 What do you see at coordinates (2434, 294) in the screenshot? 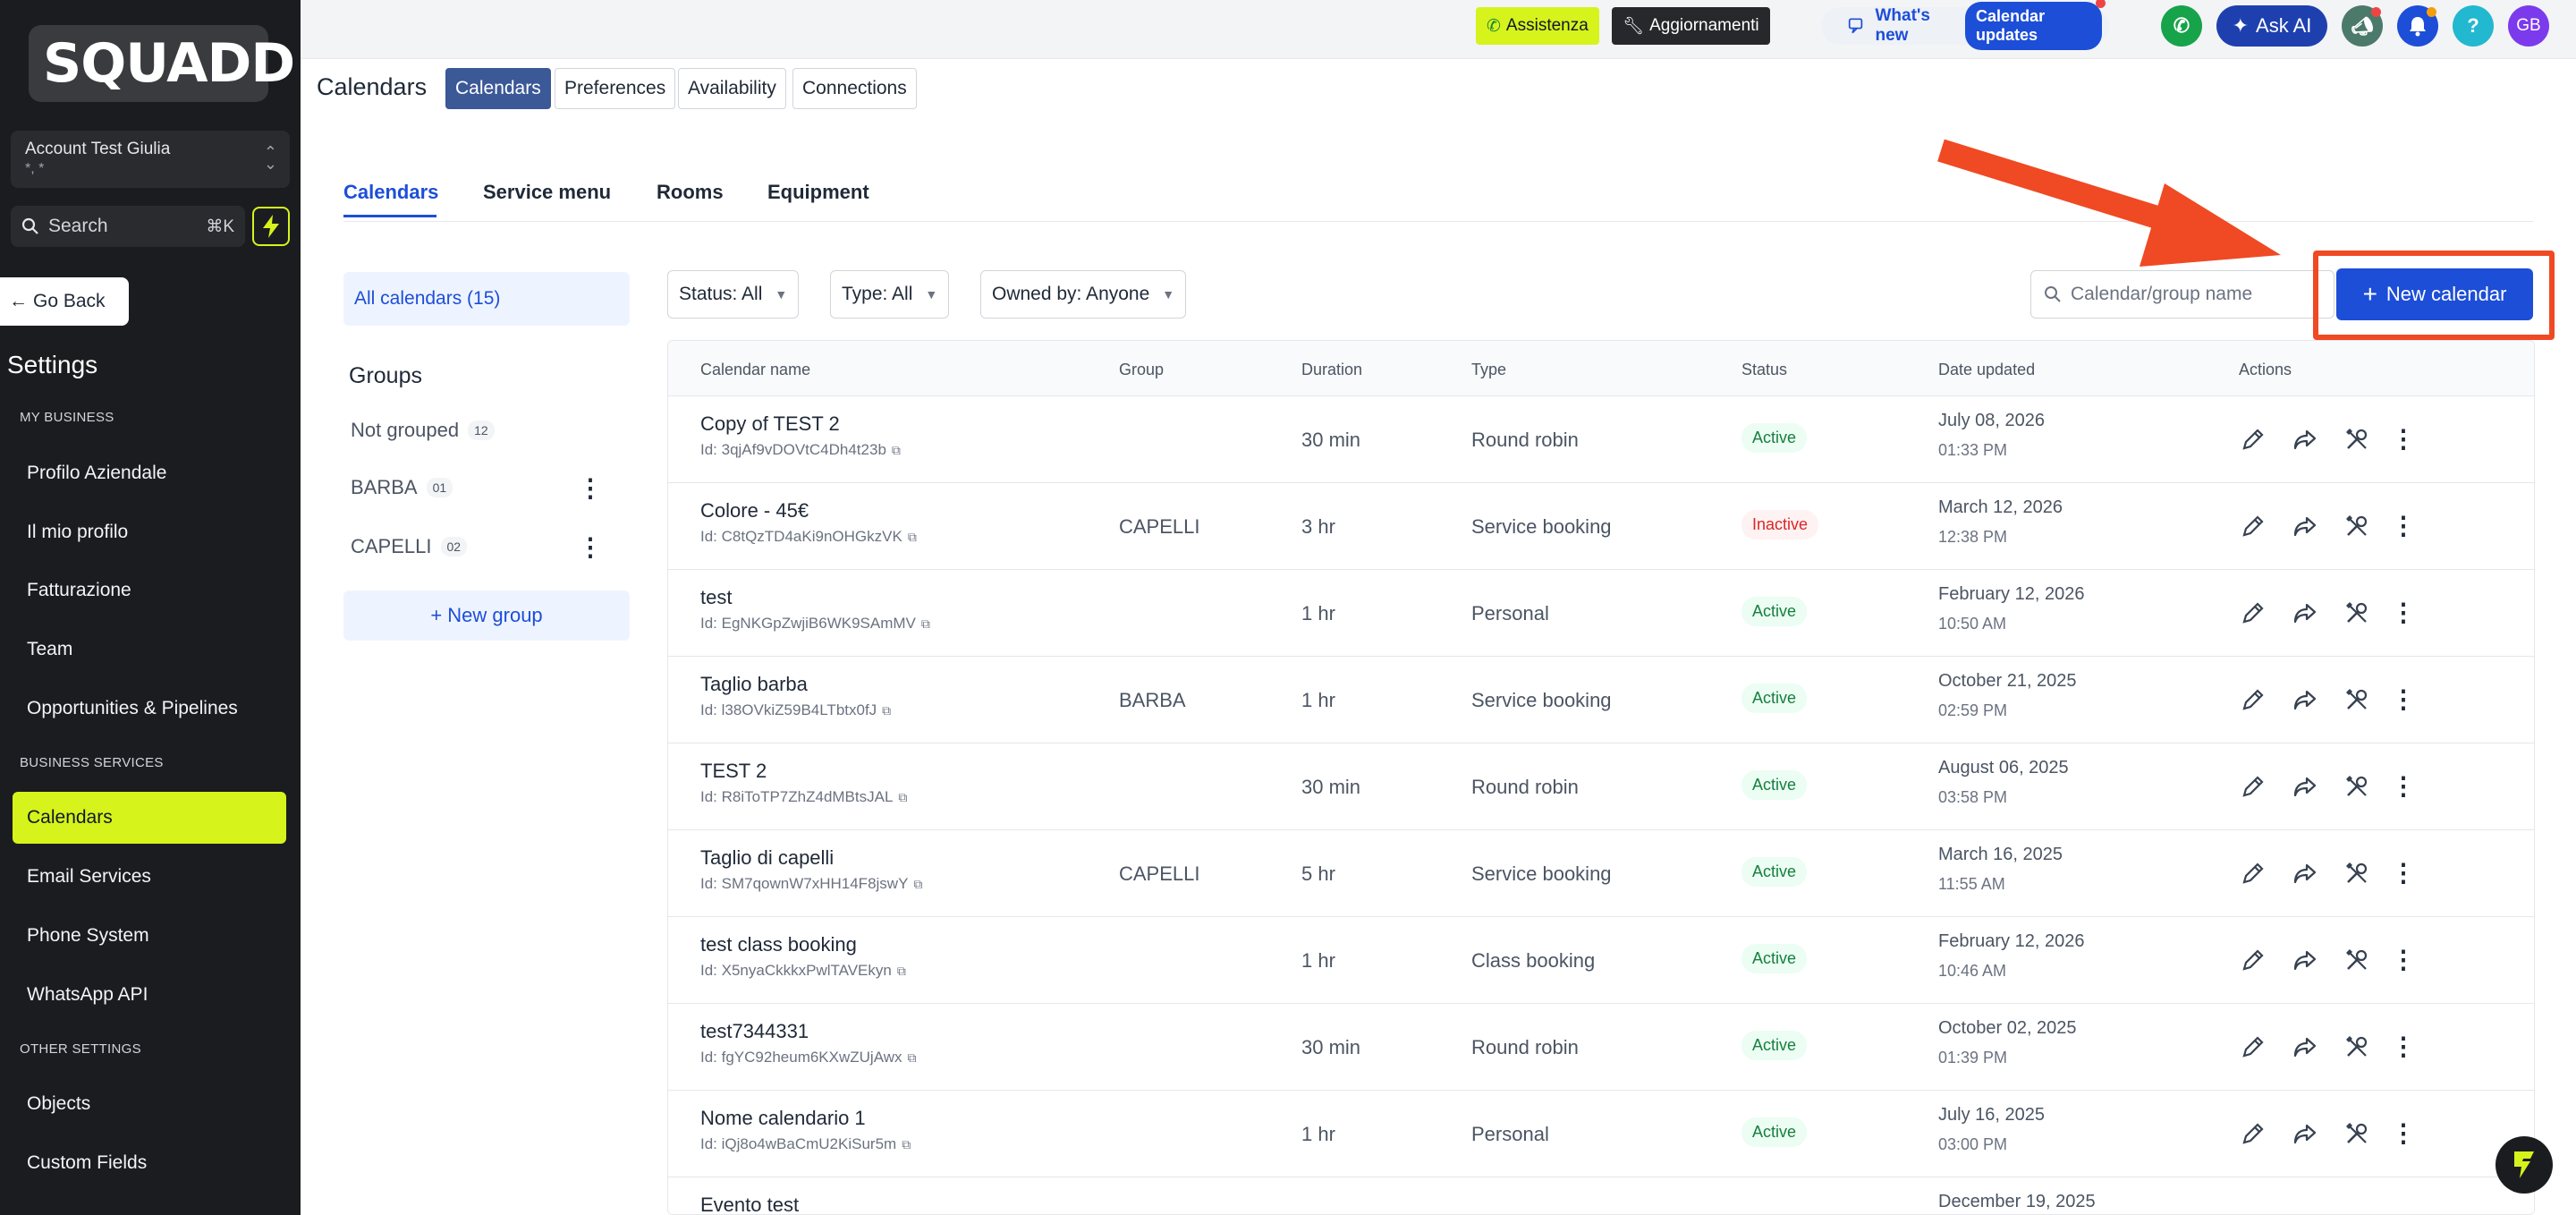
I see `new-calendar-button: + New calendar` at bounding box center [2434, 294].